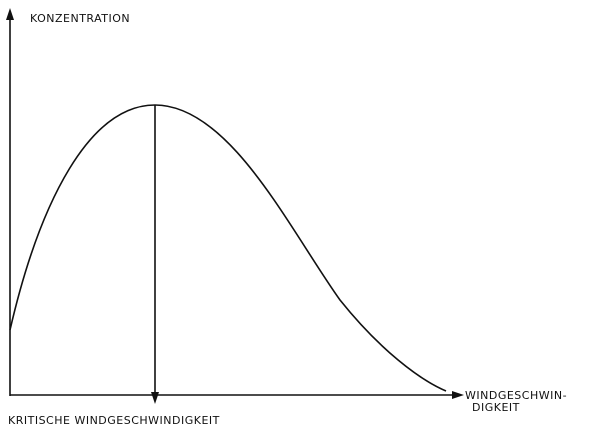 The width and height of the screenshot is (609, 428). I want to click on y-axis-label: KONZENTRATION, so click(80, 18).